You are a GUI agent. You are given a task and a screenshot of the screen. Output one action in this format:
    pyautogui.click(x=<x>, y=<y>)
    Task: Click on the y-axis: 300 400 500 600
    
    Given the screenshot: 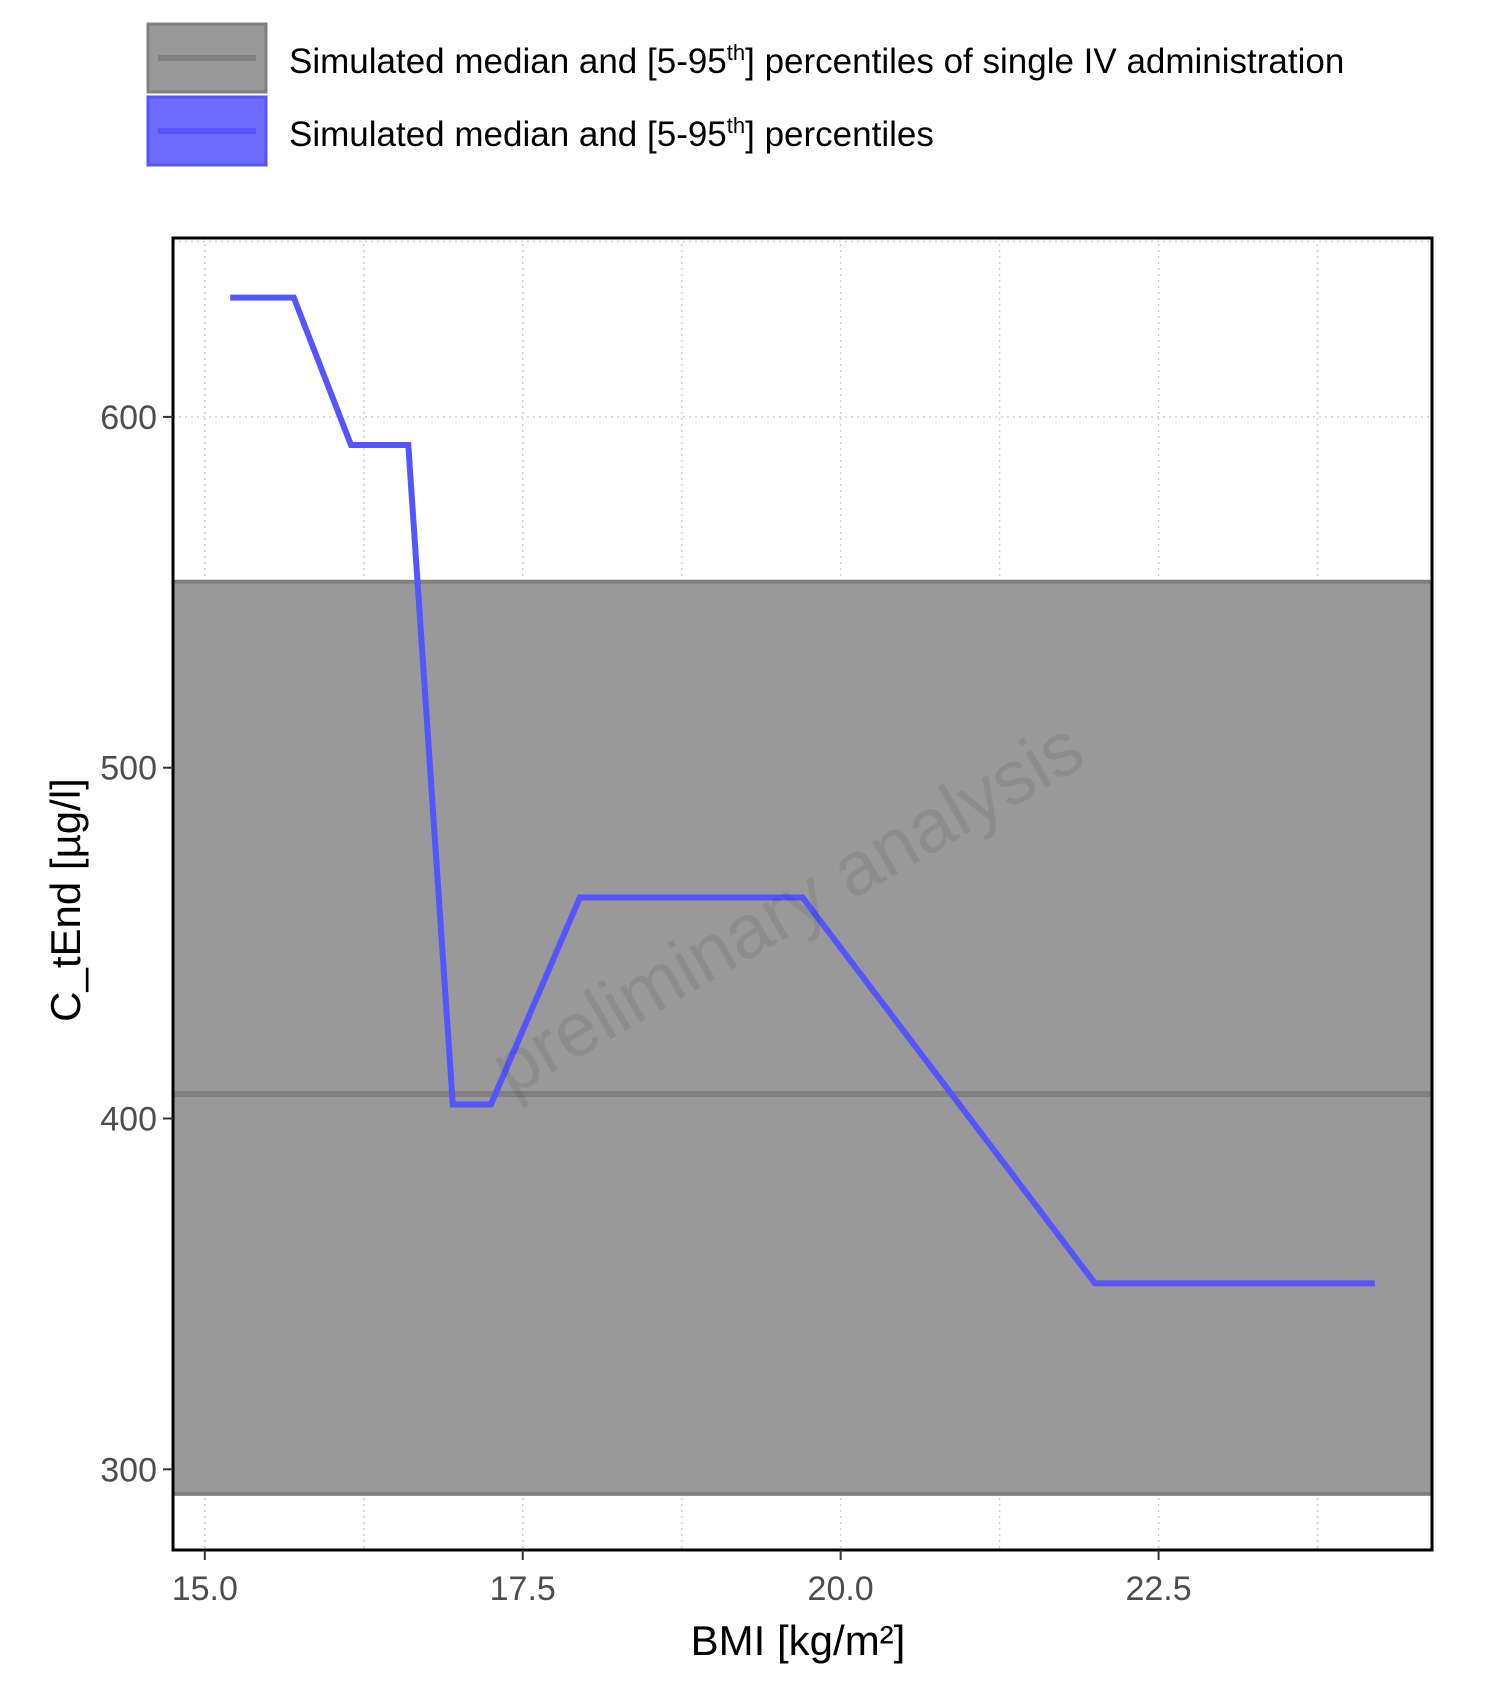 What is the action you would take?
    pyautogui.click(x=136, y=944)
    